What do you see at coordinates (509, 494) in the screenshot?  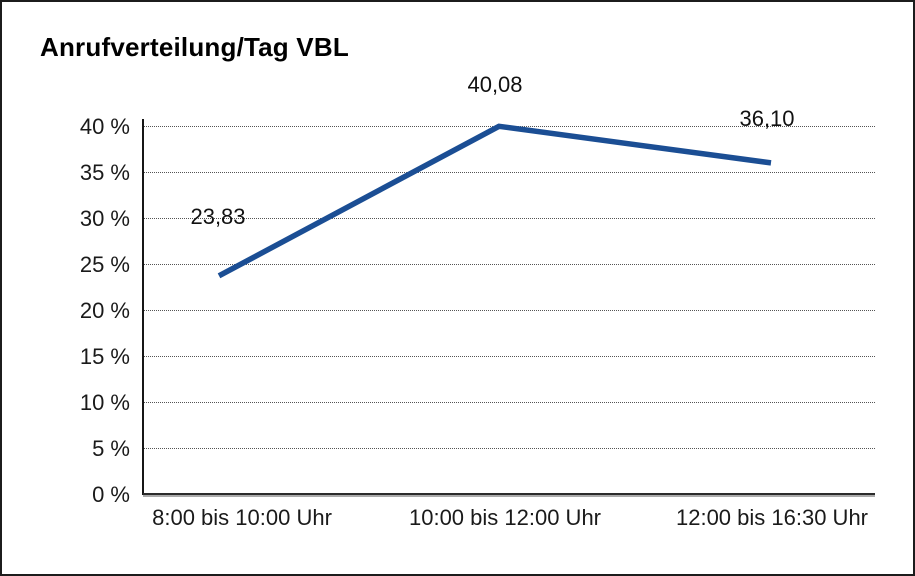 I see `x-axis-line` at bounding box center [509, 494].